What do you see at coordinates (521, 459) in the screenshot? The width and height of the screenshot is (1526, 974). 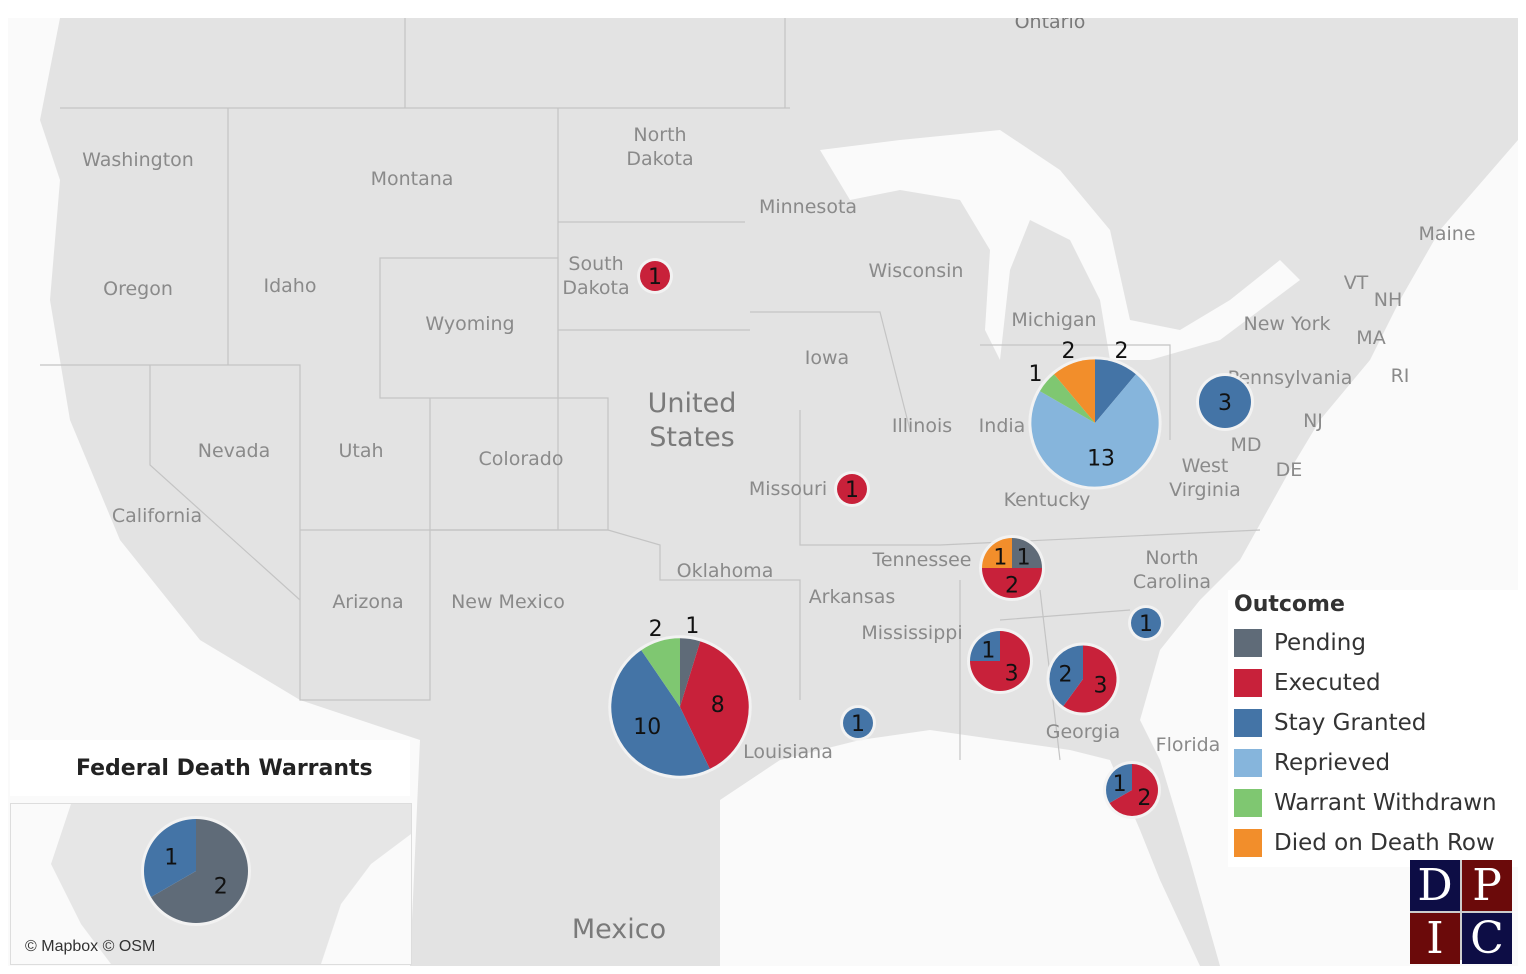 I see `state-label: Colorado` at bounding box center [521, 459].